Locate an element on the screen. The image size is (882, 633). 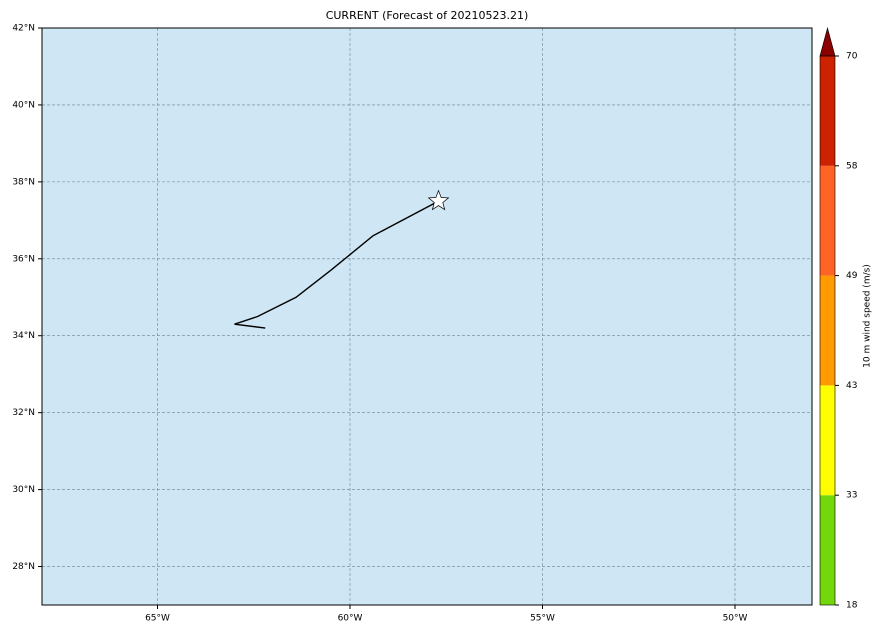
colorbar-tick-label: 43 is located at coordinates (851, 386).